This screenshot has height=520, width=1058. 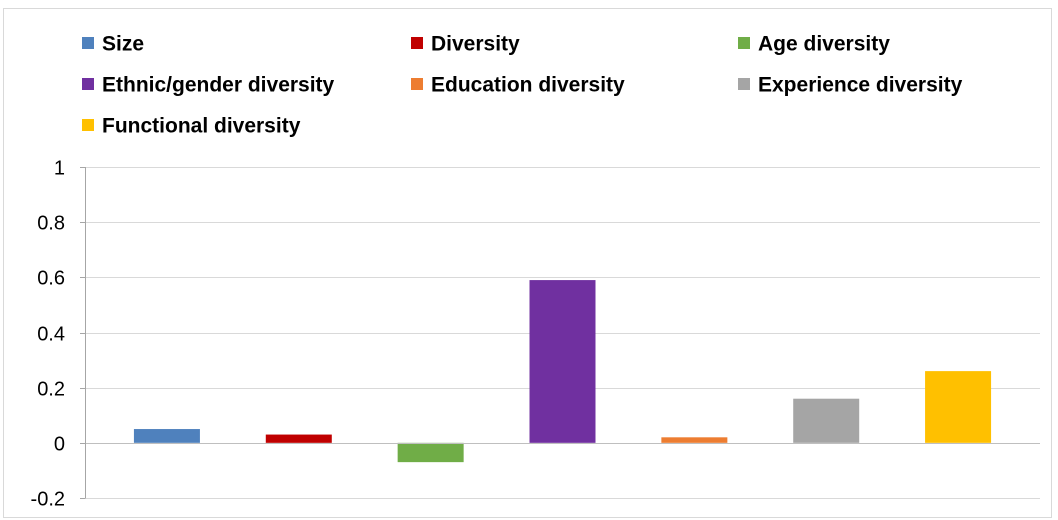 I want to click on bar-ethnic-gender-diversity, so click(x=562, y=361).